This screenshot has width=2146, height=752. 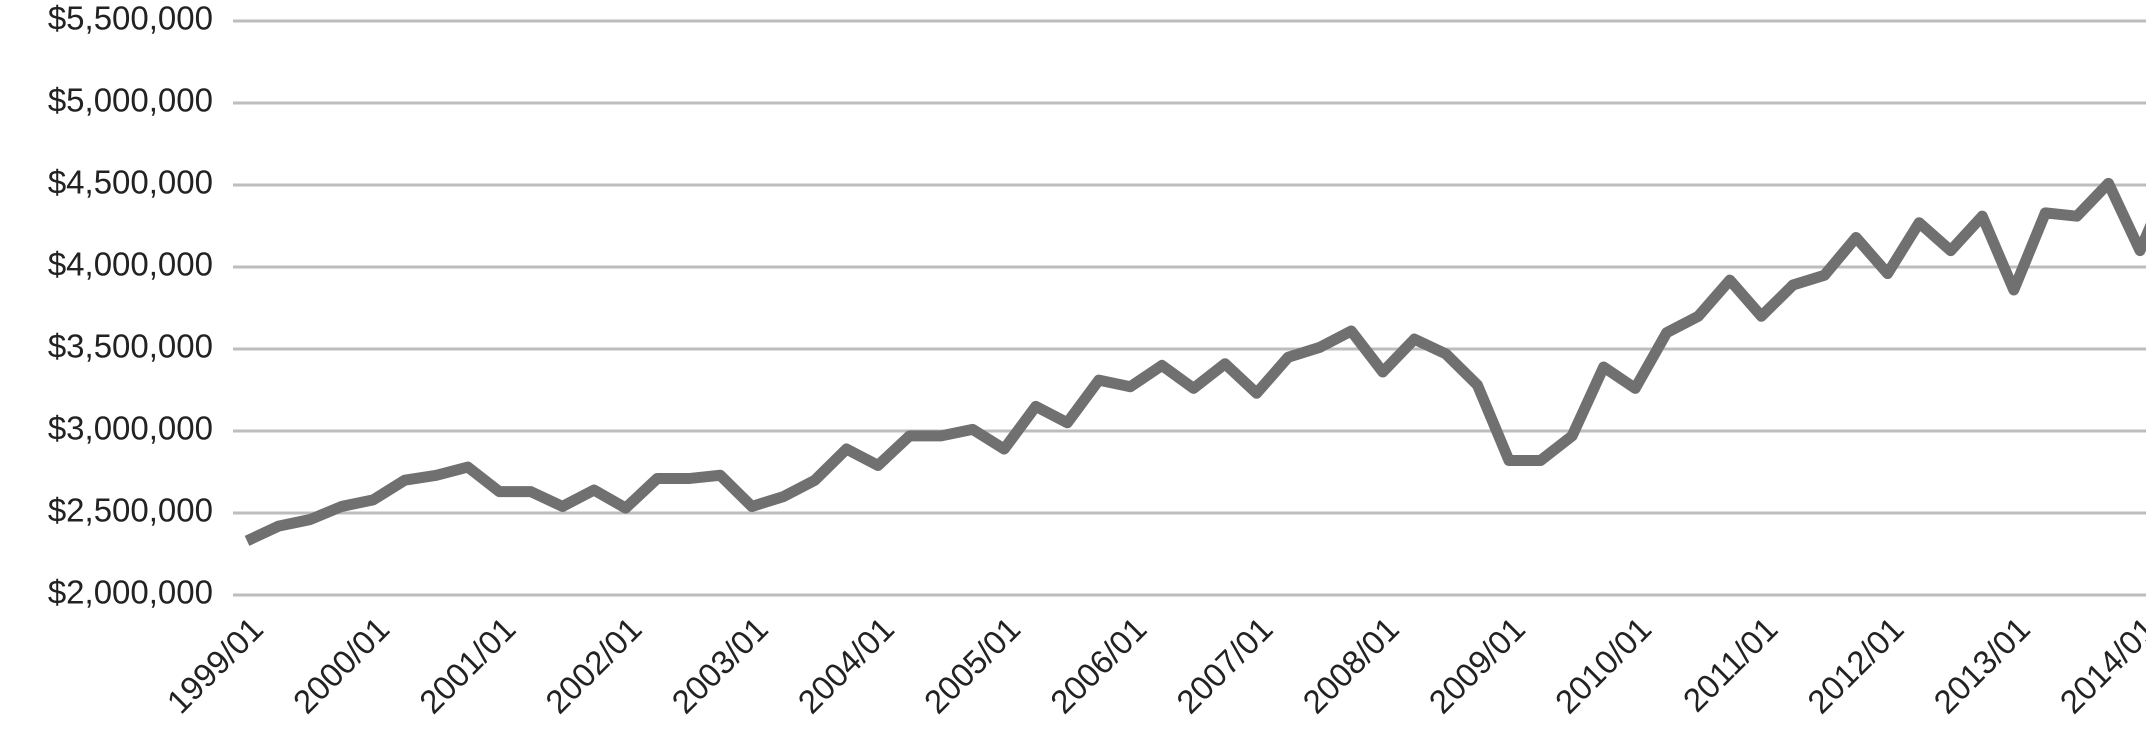 I want to click on x-tick-label: 2005/01, so click(x=972, y=665).